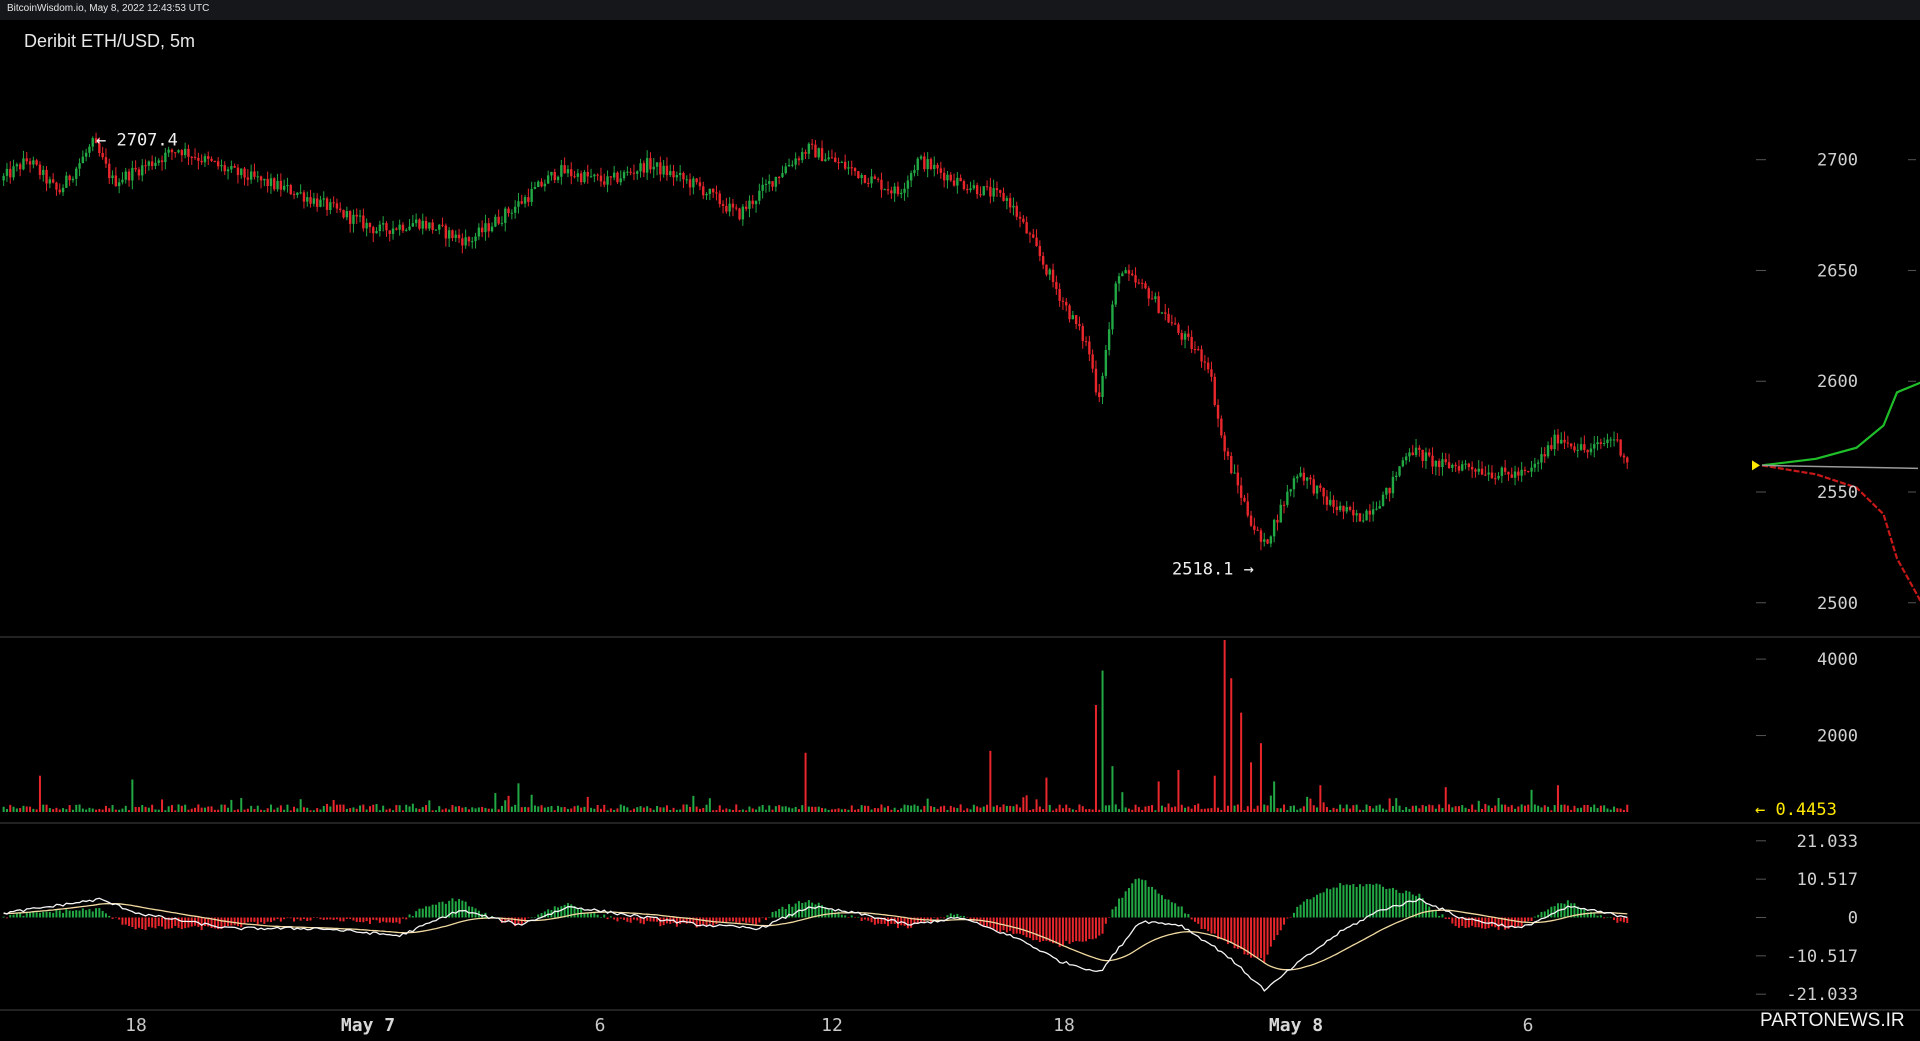 The height and width of the screenshot is (1041, 1920). What do you see at coordinates (815, 935) in the screenshot?
I see `macd-panel` at bounding box center [815, 935].